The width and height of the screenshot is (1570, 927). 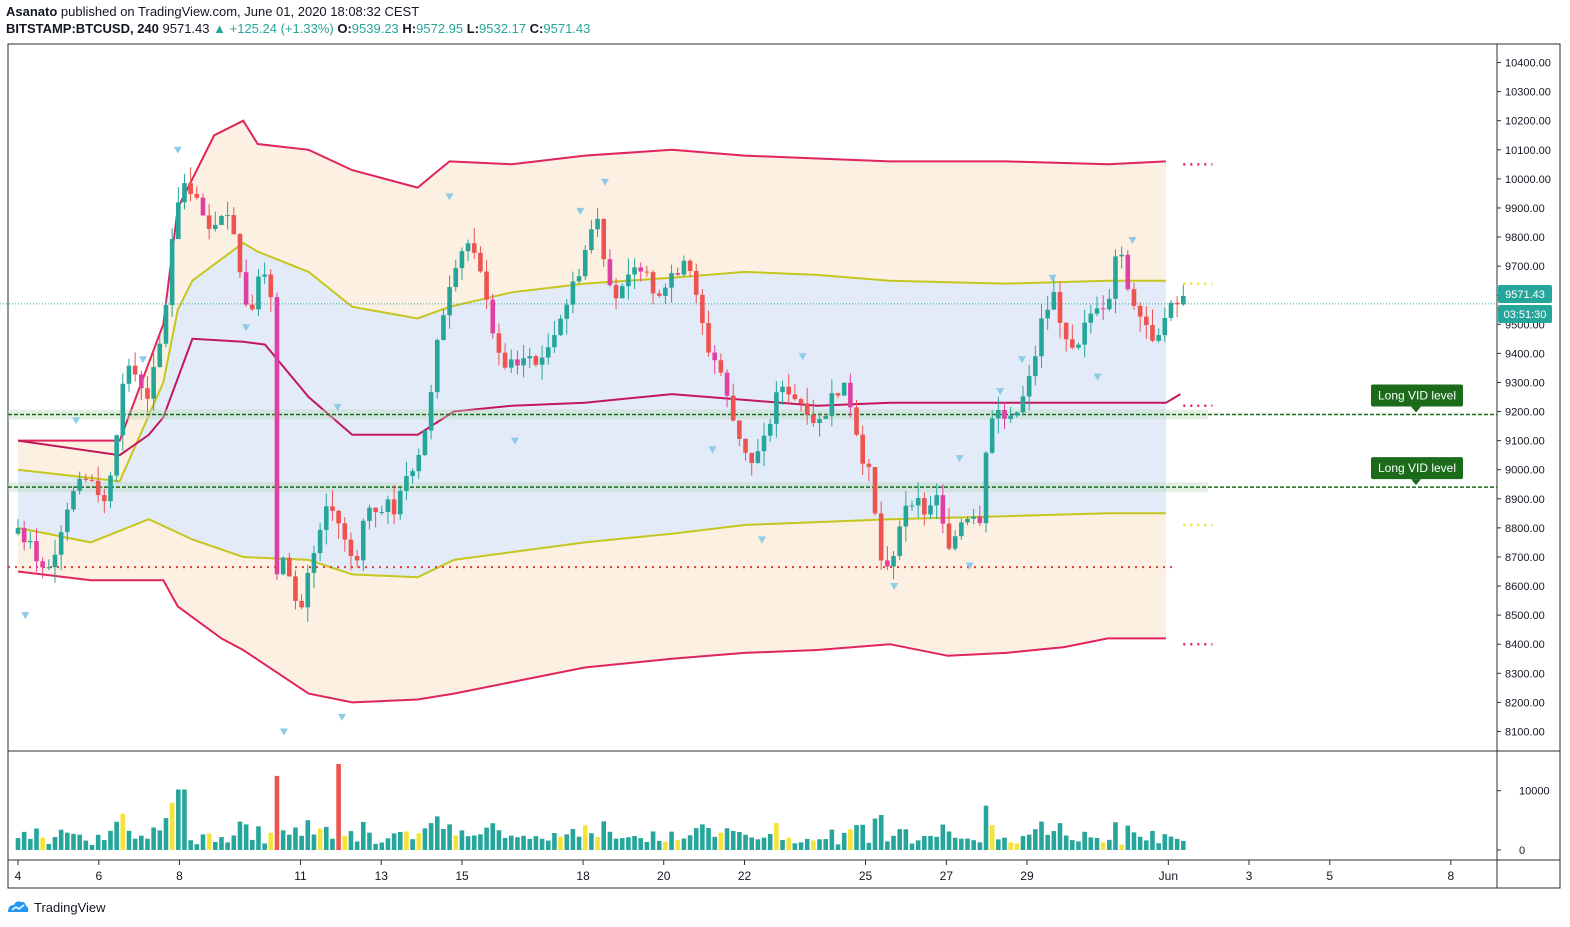 I want to click on y-tick-label: 10200.00, so click(x=1528, y=122).